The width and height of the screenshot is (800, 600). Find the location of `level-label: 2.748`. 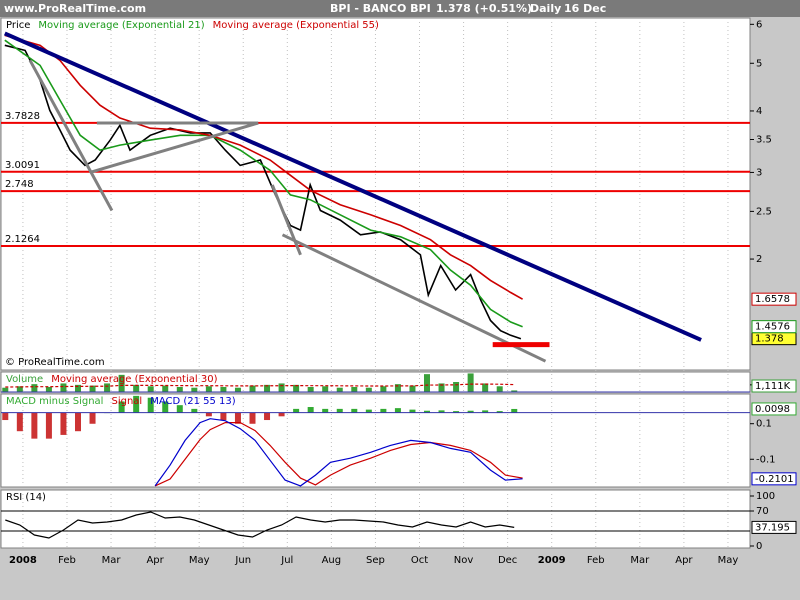

level-label: 2.748 is located at coordinates (19, 184).